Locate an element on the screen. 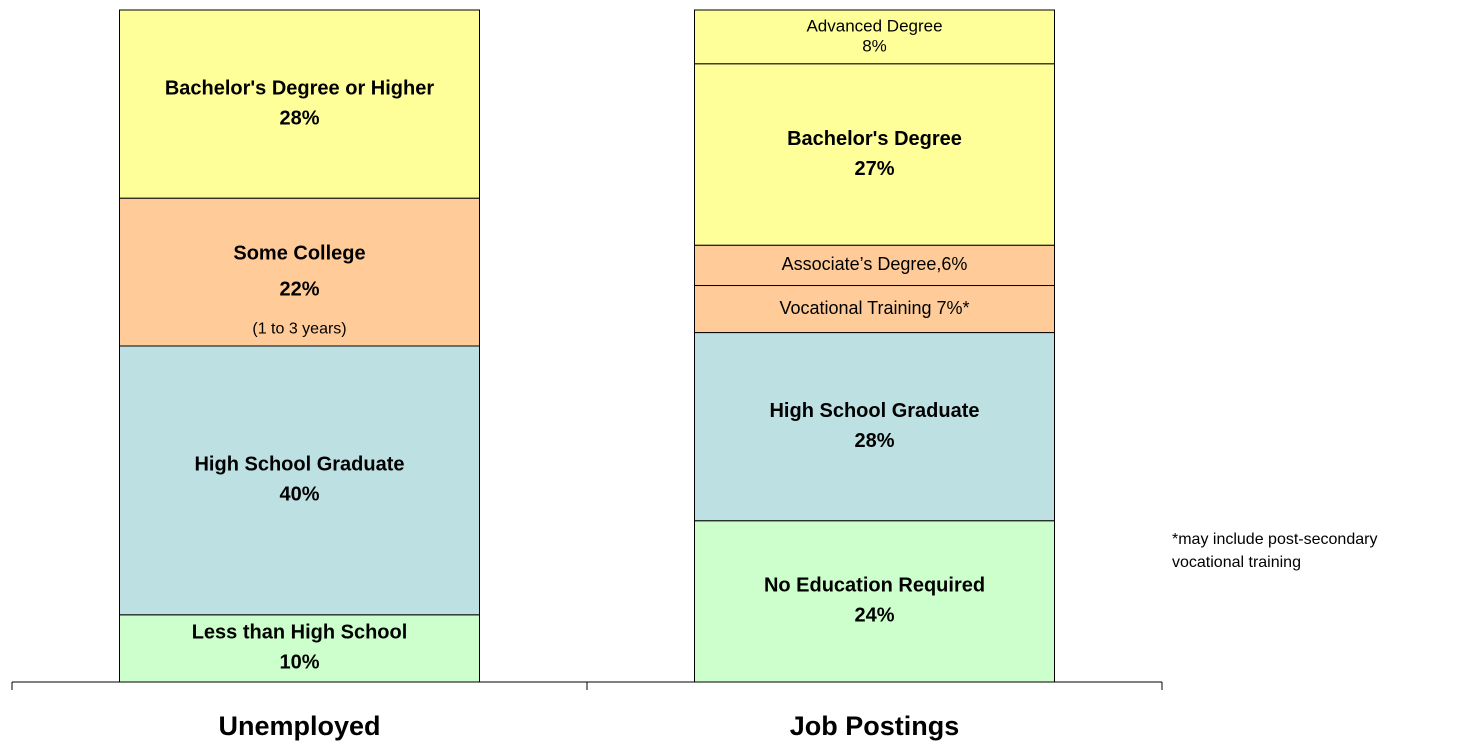 This screenshot has width=1458, height=749. footnote: *may include post-secondary is located at coordinates (1274, 539).